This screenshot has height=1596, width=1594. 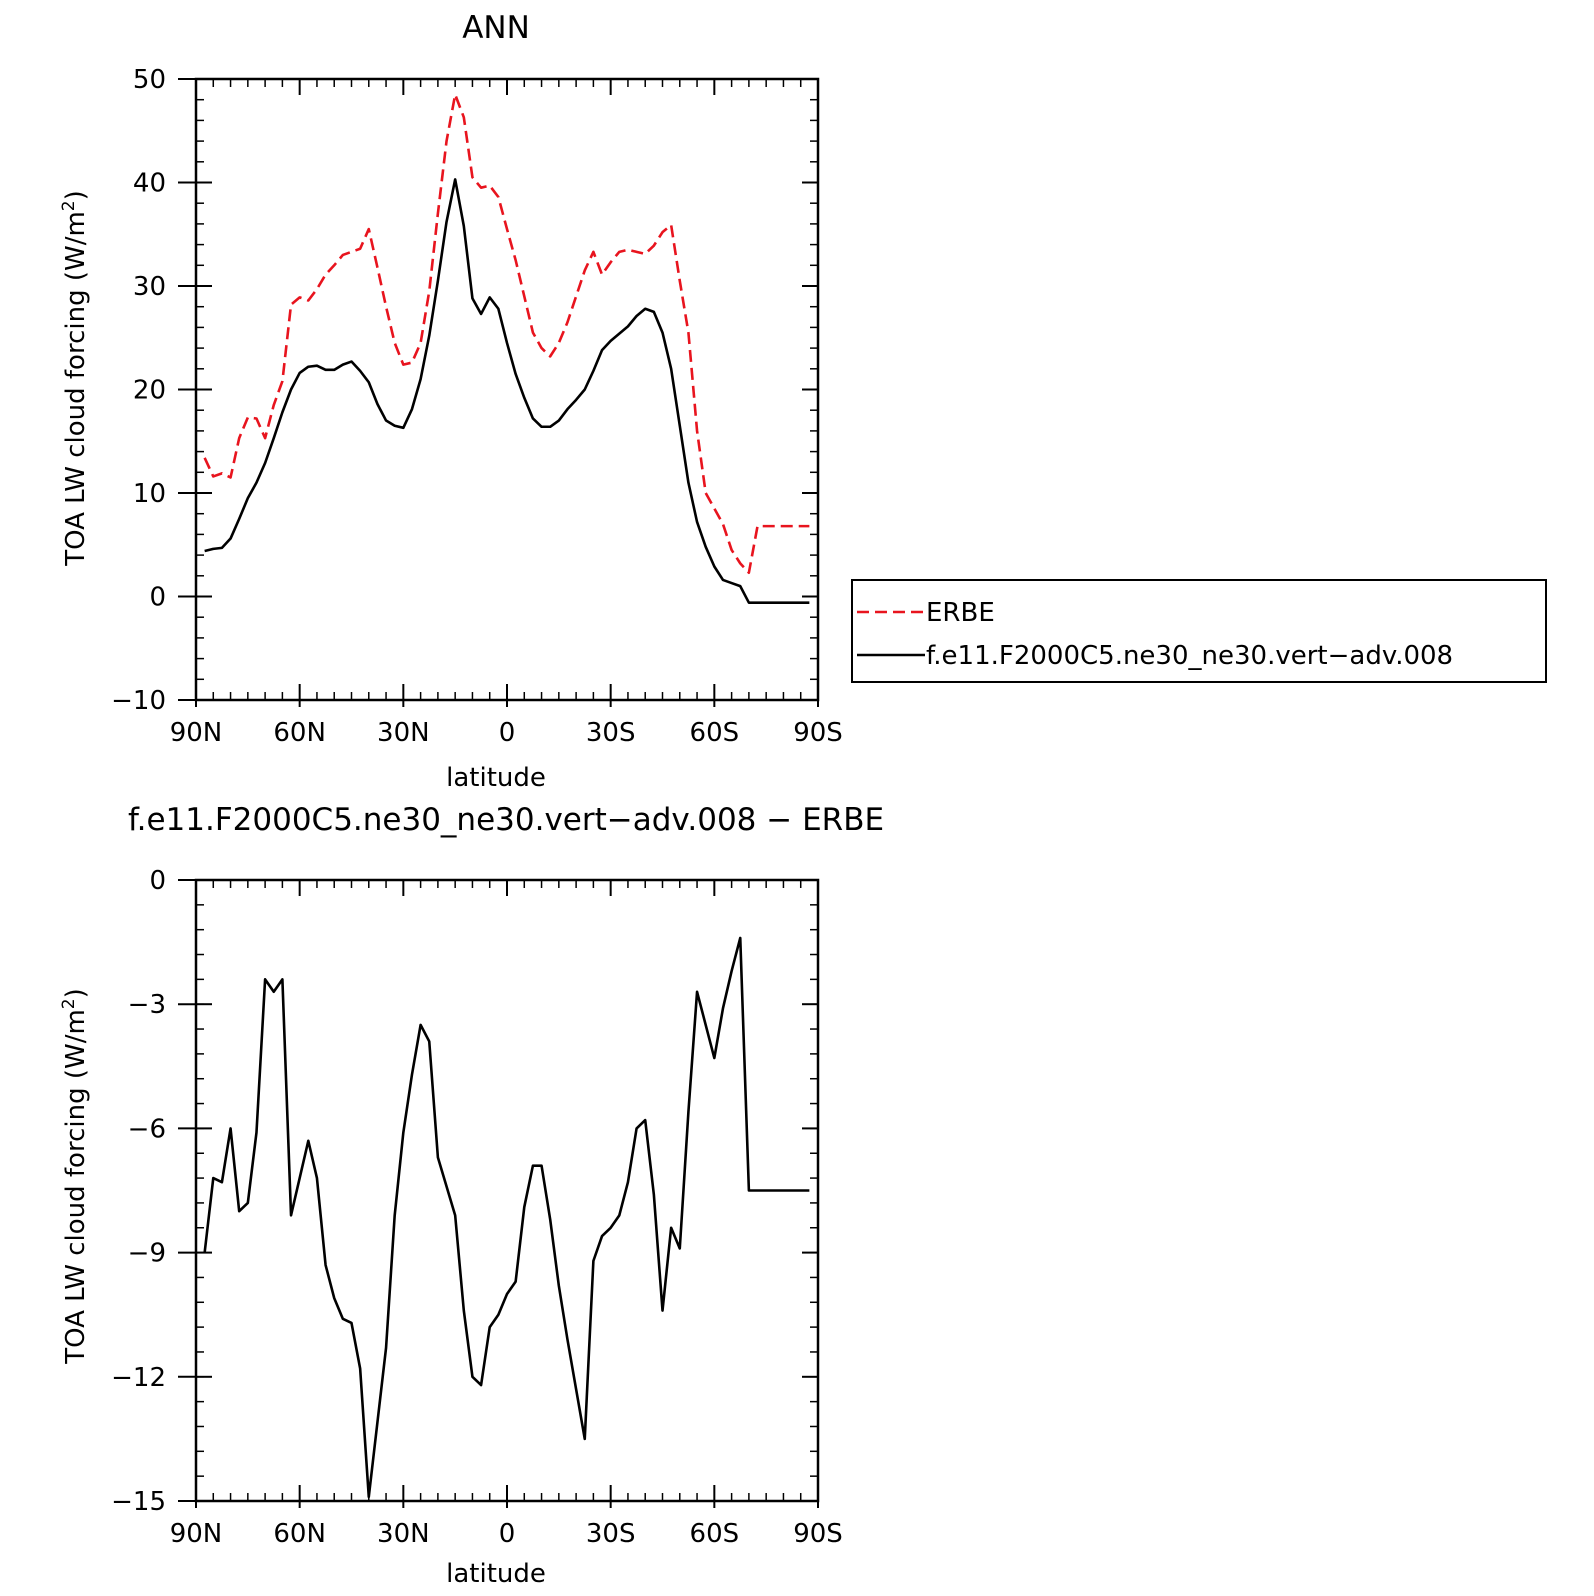 What do you see at coordinates (403, 733) in the screenshot?
I see `top-x-tick-label: 30N` at bounding box center [403, 733].